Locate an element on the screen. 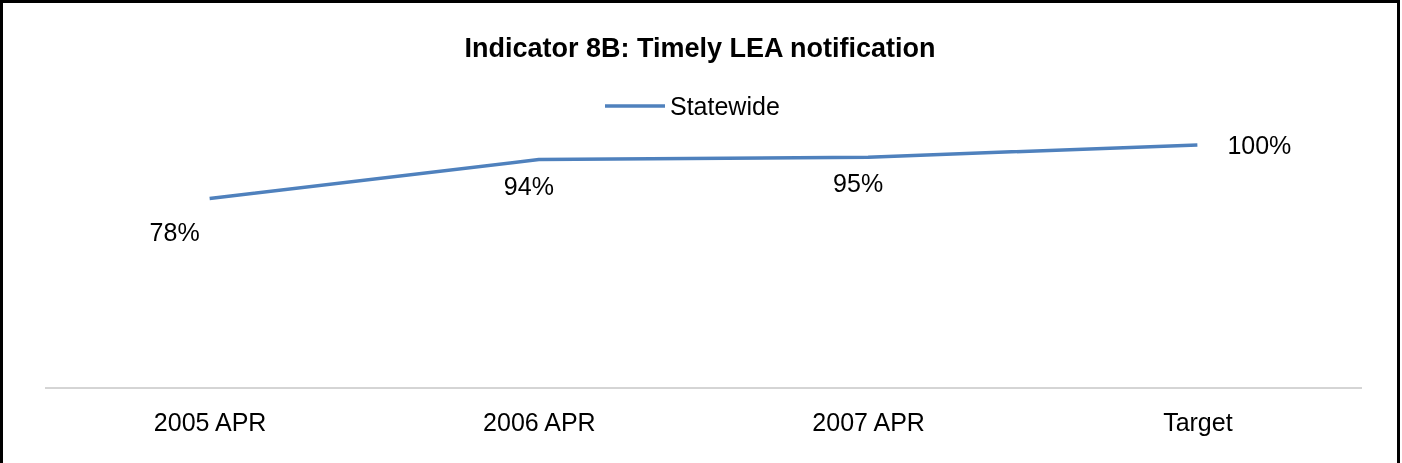 Image resolution: width=1402 pixels, height=463 pixels. legend-label: Statewide is located at coordinates (725, 106).